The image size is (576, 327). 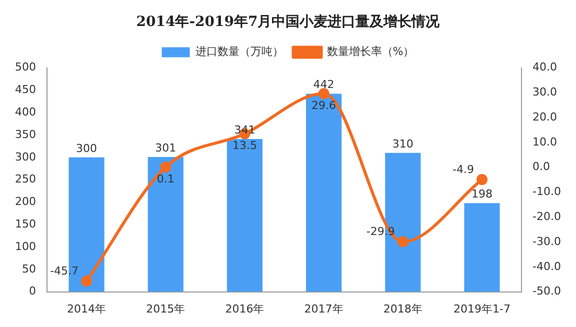 What do you see at coordinates (370, 51) in the screenshot?
I see `legend-label: 数量增长率（%）` at bounding box center [370, 51].